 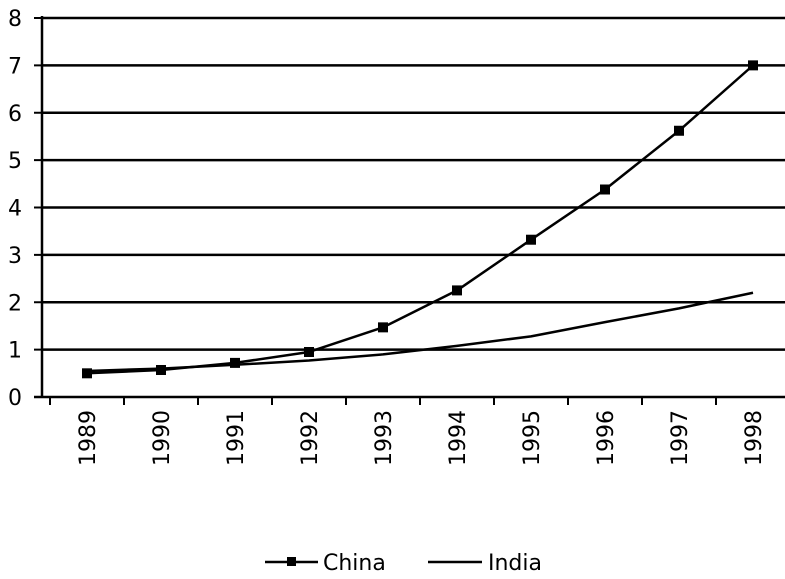 I want to click on x-tick-labels: 1989 1990 1991 1992 1993 1994 1995 1996 1997 1998, so click(x=421, y=438).